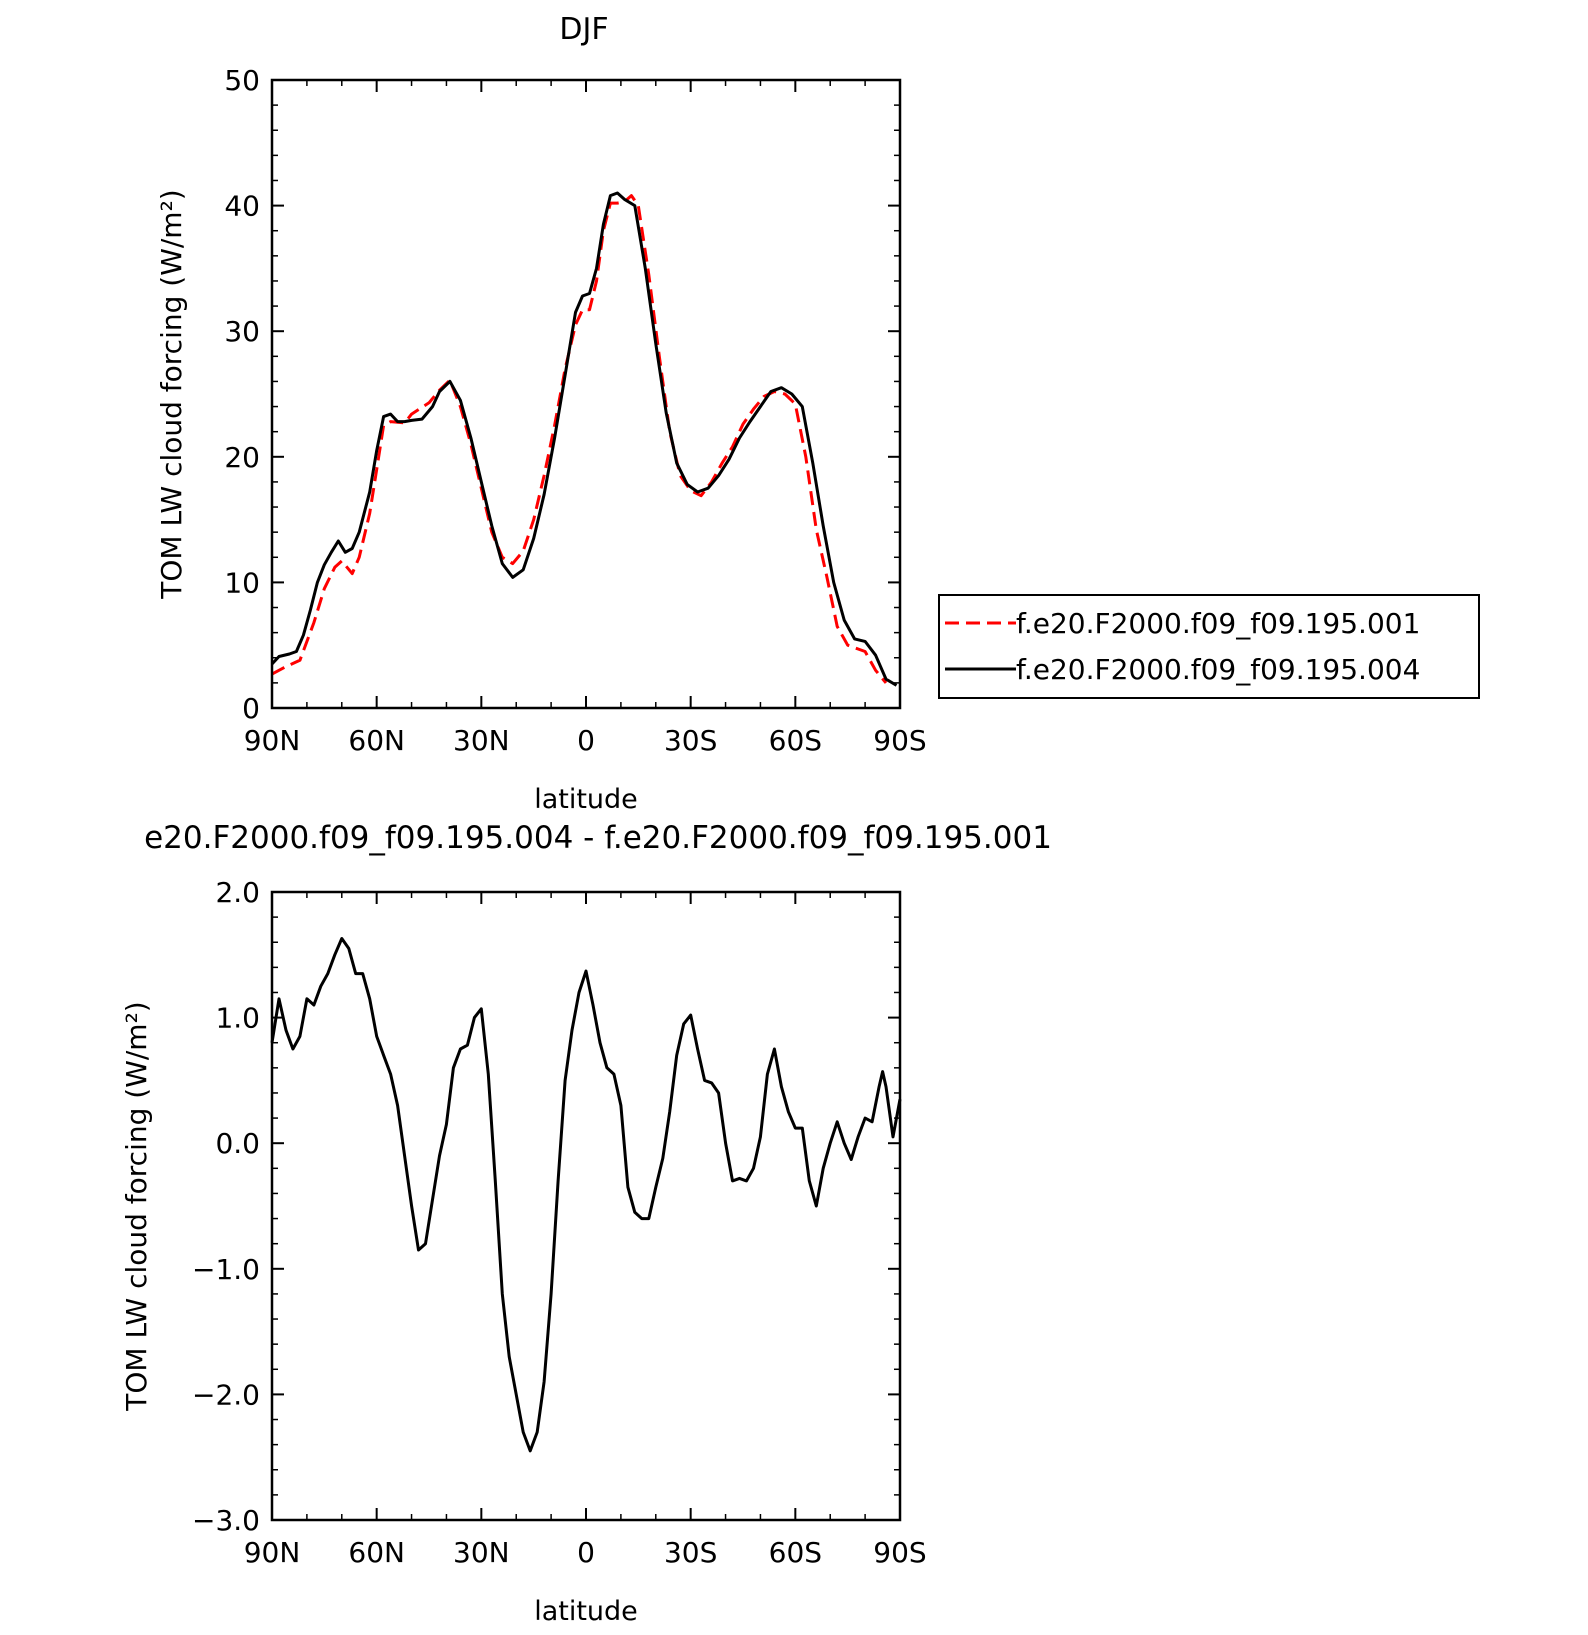 The width and height of the screenshot is (1588, 1635). Describe the element at coordinates (1218, 669) in the screenshot. I see `legend-label-2: f.e20.F2000.f09_f09.195.004` at that location.